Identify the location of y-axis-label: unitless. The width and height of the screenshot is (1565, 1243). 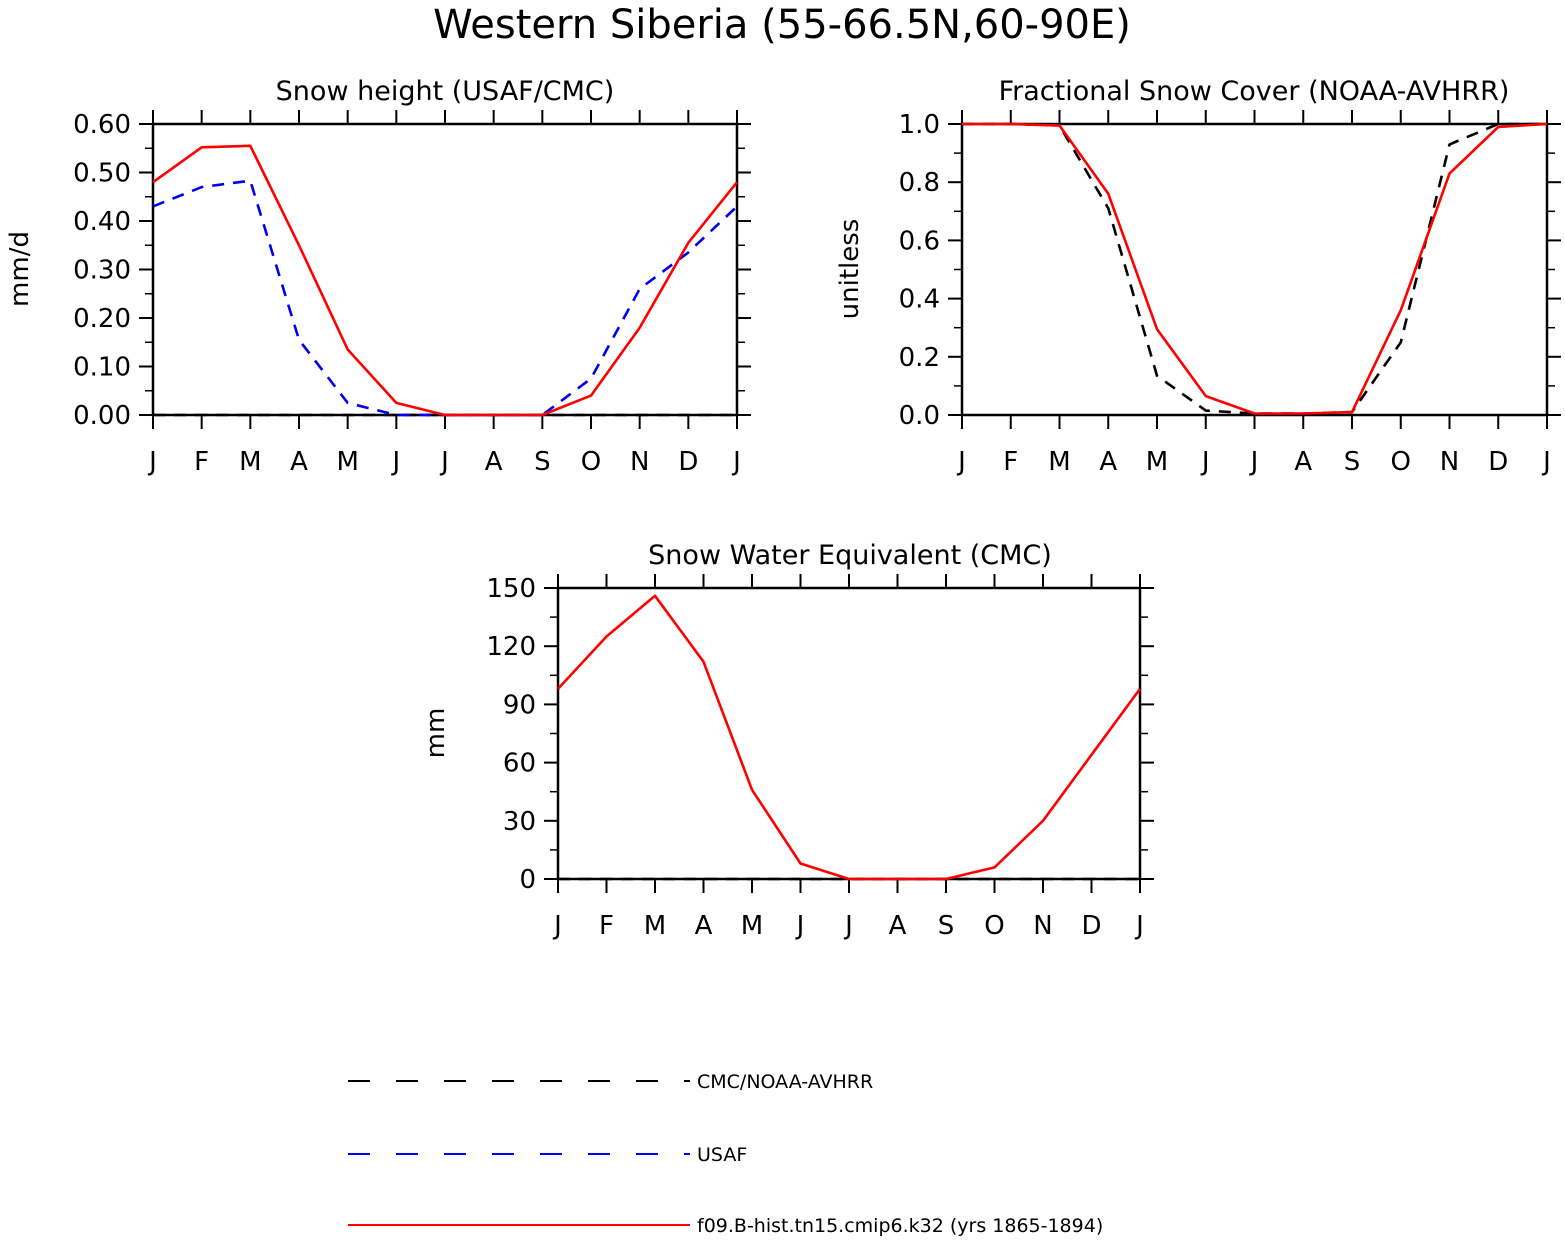
(850, 269).